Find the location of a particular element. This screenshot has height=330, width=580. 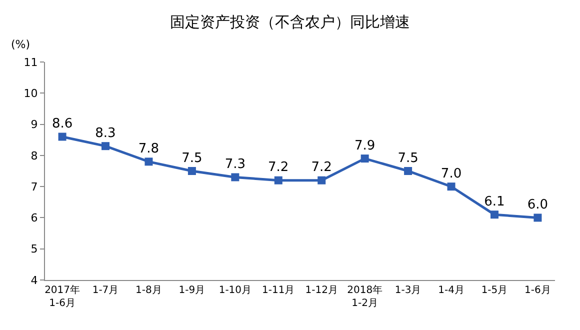

x-tick-label: 1-9月 is located at coordinates (192, 290).